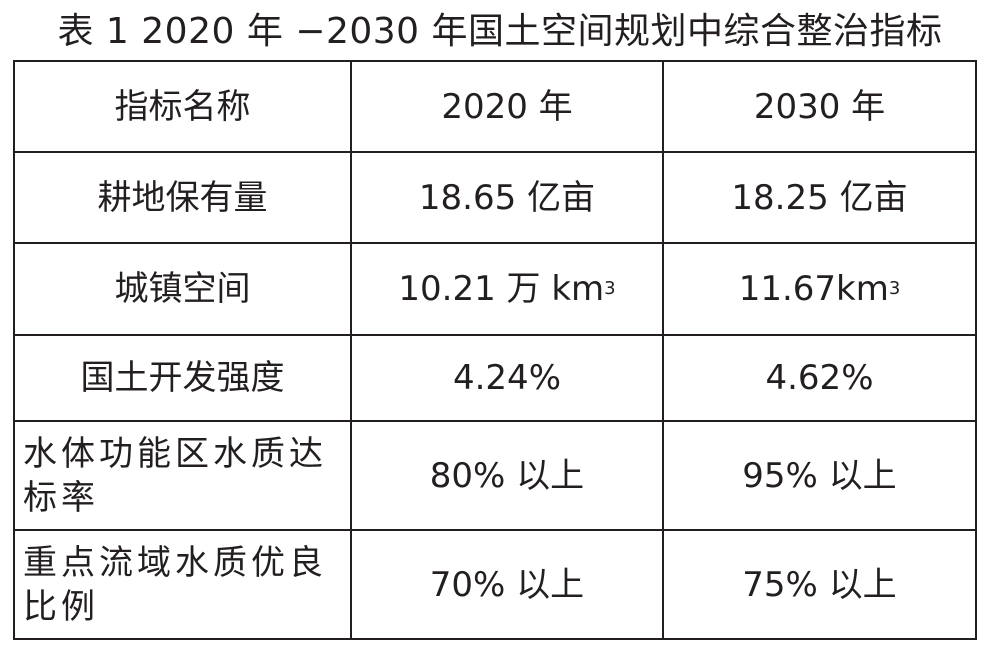 The image size is (1000, 651). What do you see at coordinates (507, 378) in the screenshot?
I see `row-value-2020: 4.24%` at bounding box center [507, 378].